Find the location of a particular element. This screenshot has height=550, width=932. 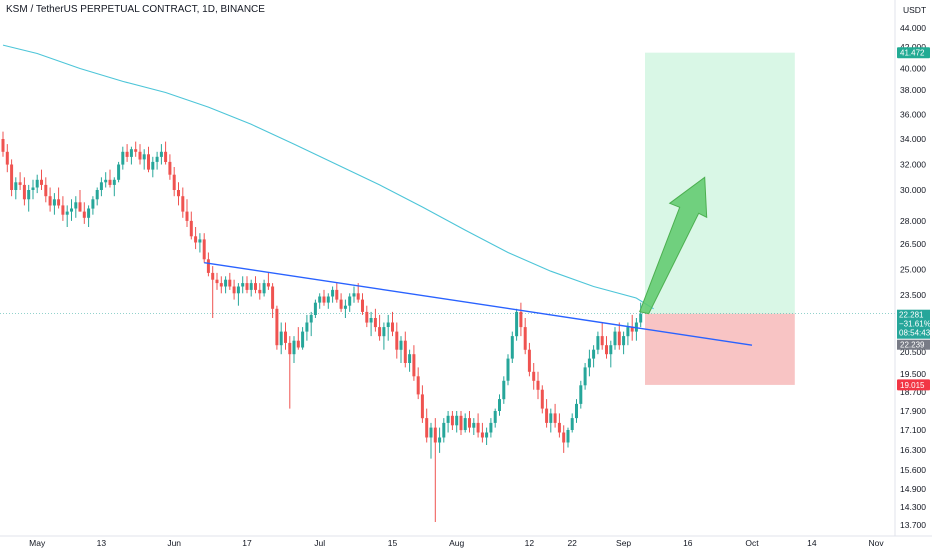

stop-loss-zone is located at coordinates (720, 349).